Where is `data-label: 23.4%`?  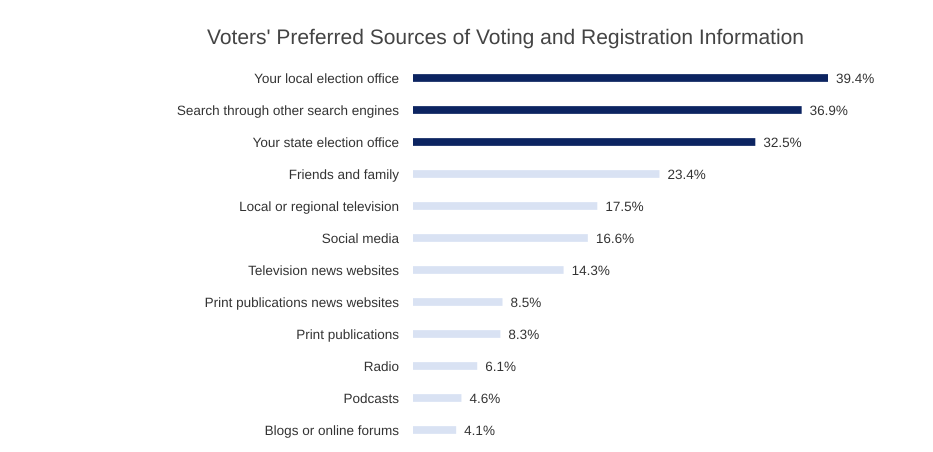 data-label: 23.4% is located at coordinates (686, 174).